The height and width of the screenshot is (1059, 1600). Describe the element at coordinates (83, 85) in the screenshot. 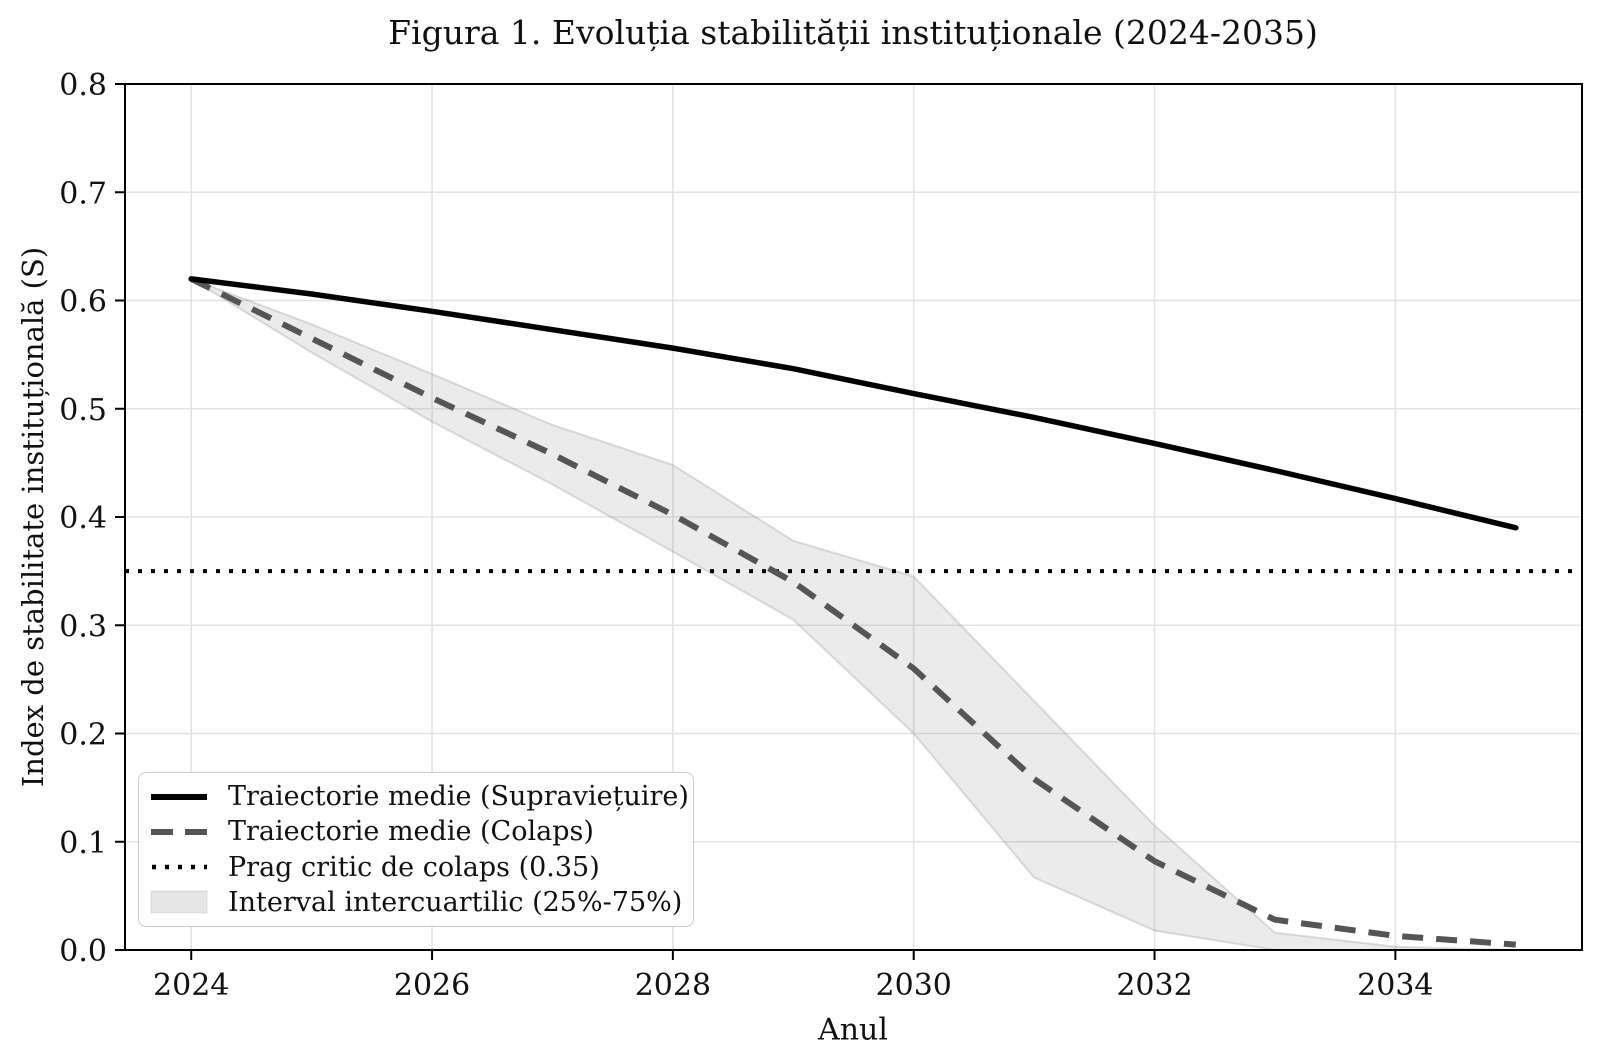

I see `y-tick-label: 0.8` at that location.